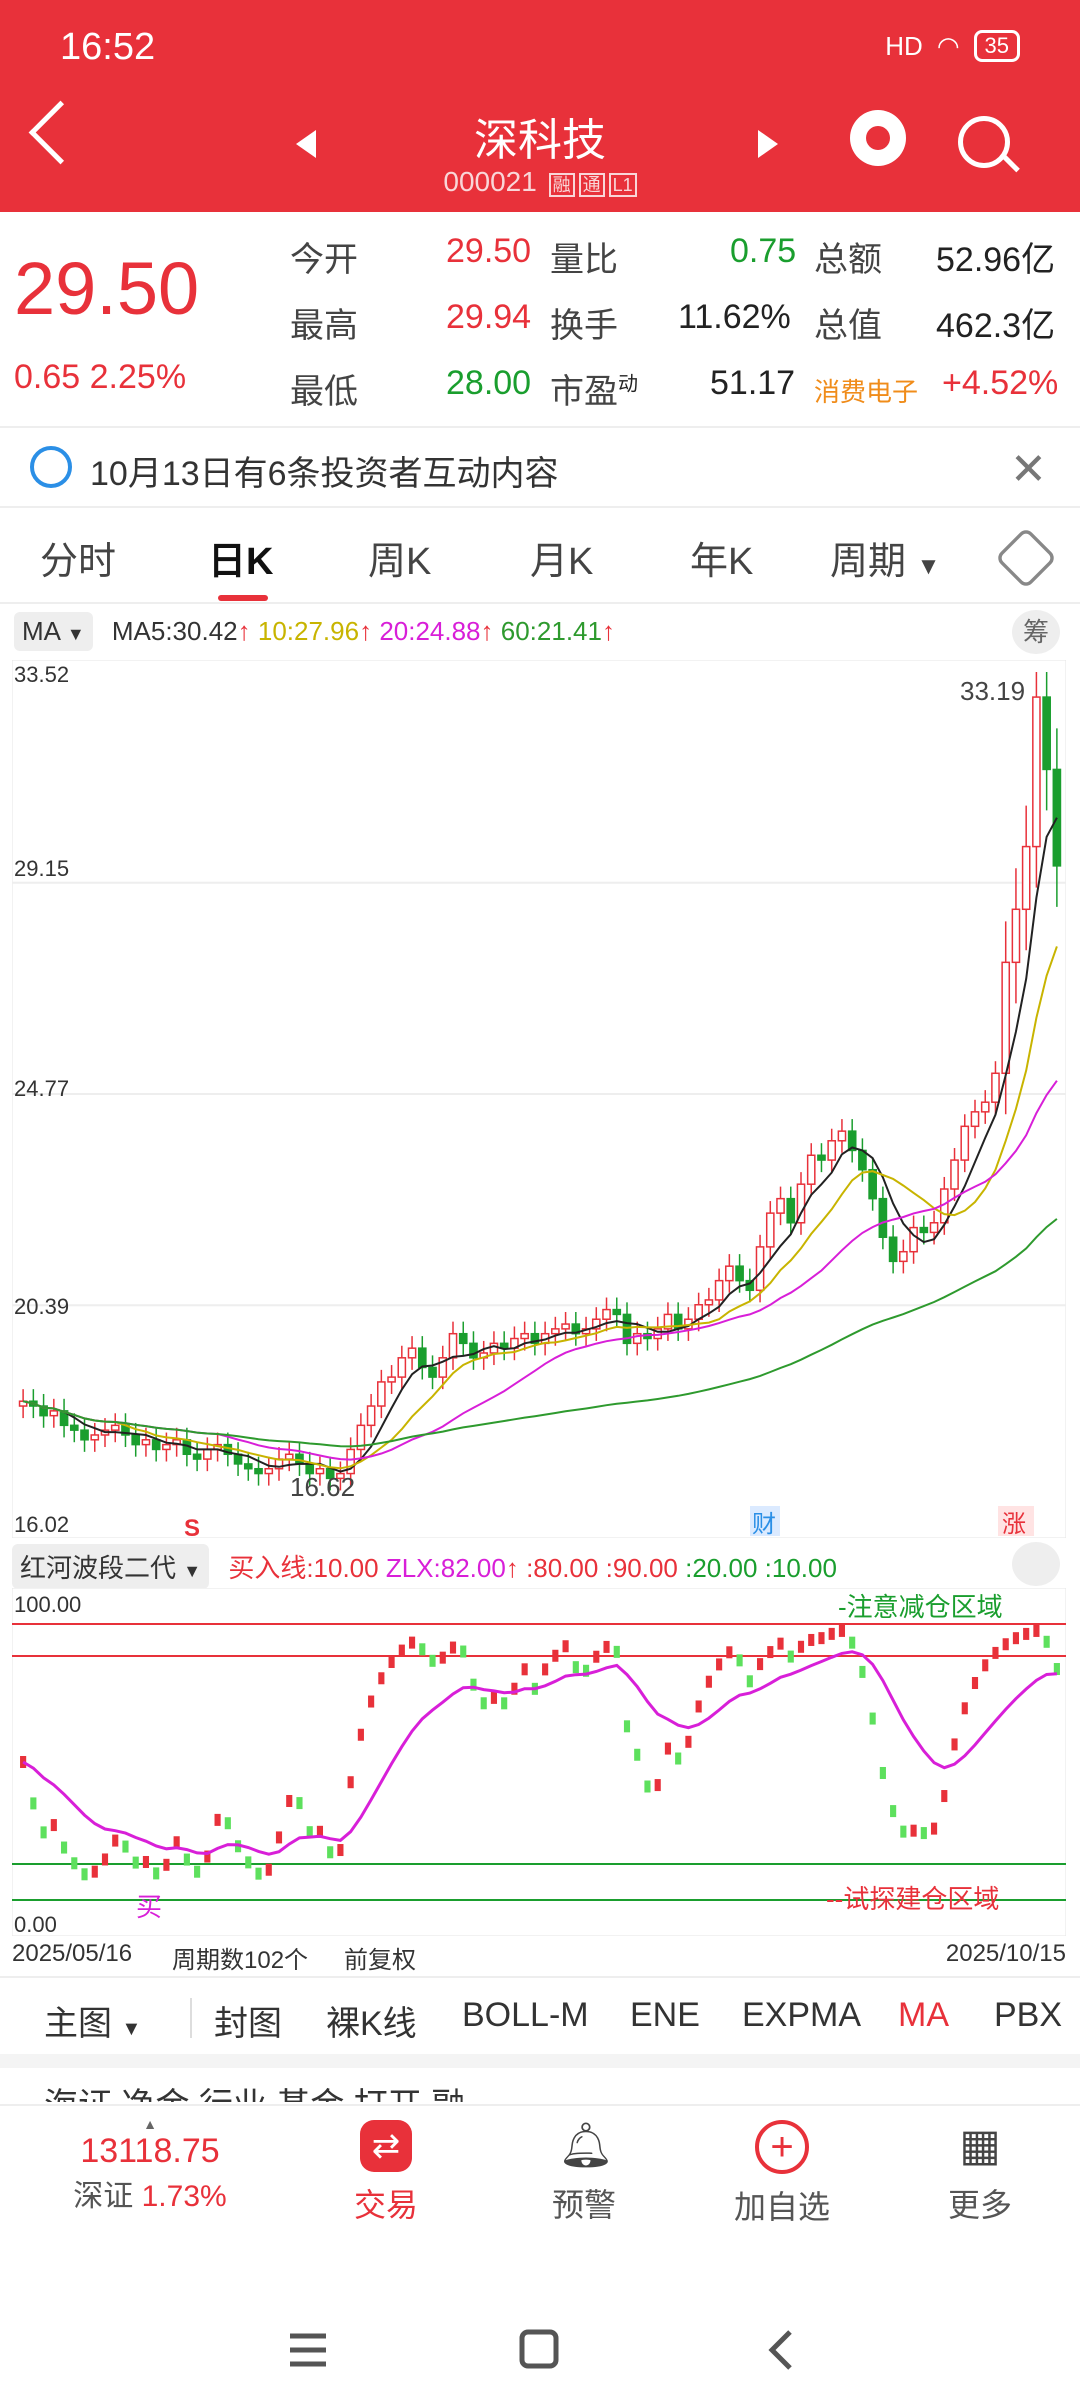  What do you see at coordinates (380, 1960) in the screenshot?
I see `adjust-mode: 前复权` at bounding box center [380, 1960].